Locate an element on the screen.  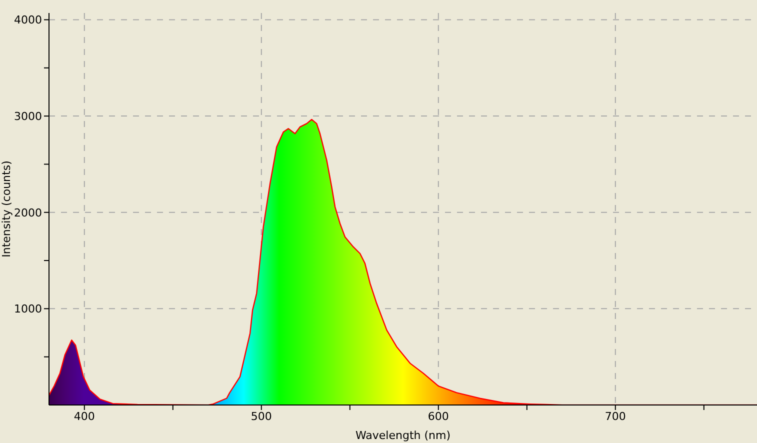
x-tick-label: 400 is located at coordinates (84, 416).